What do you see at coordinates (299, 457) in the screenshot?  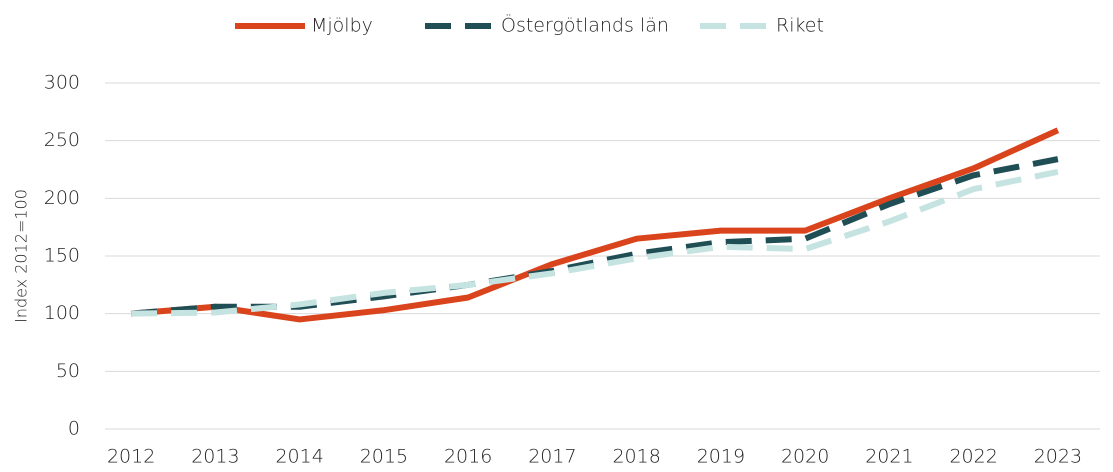 I see `x-tick-label: 2014` at bounding box center [299, 457].